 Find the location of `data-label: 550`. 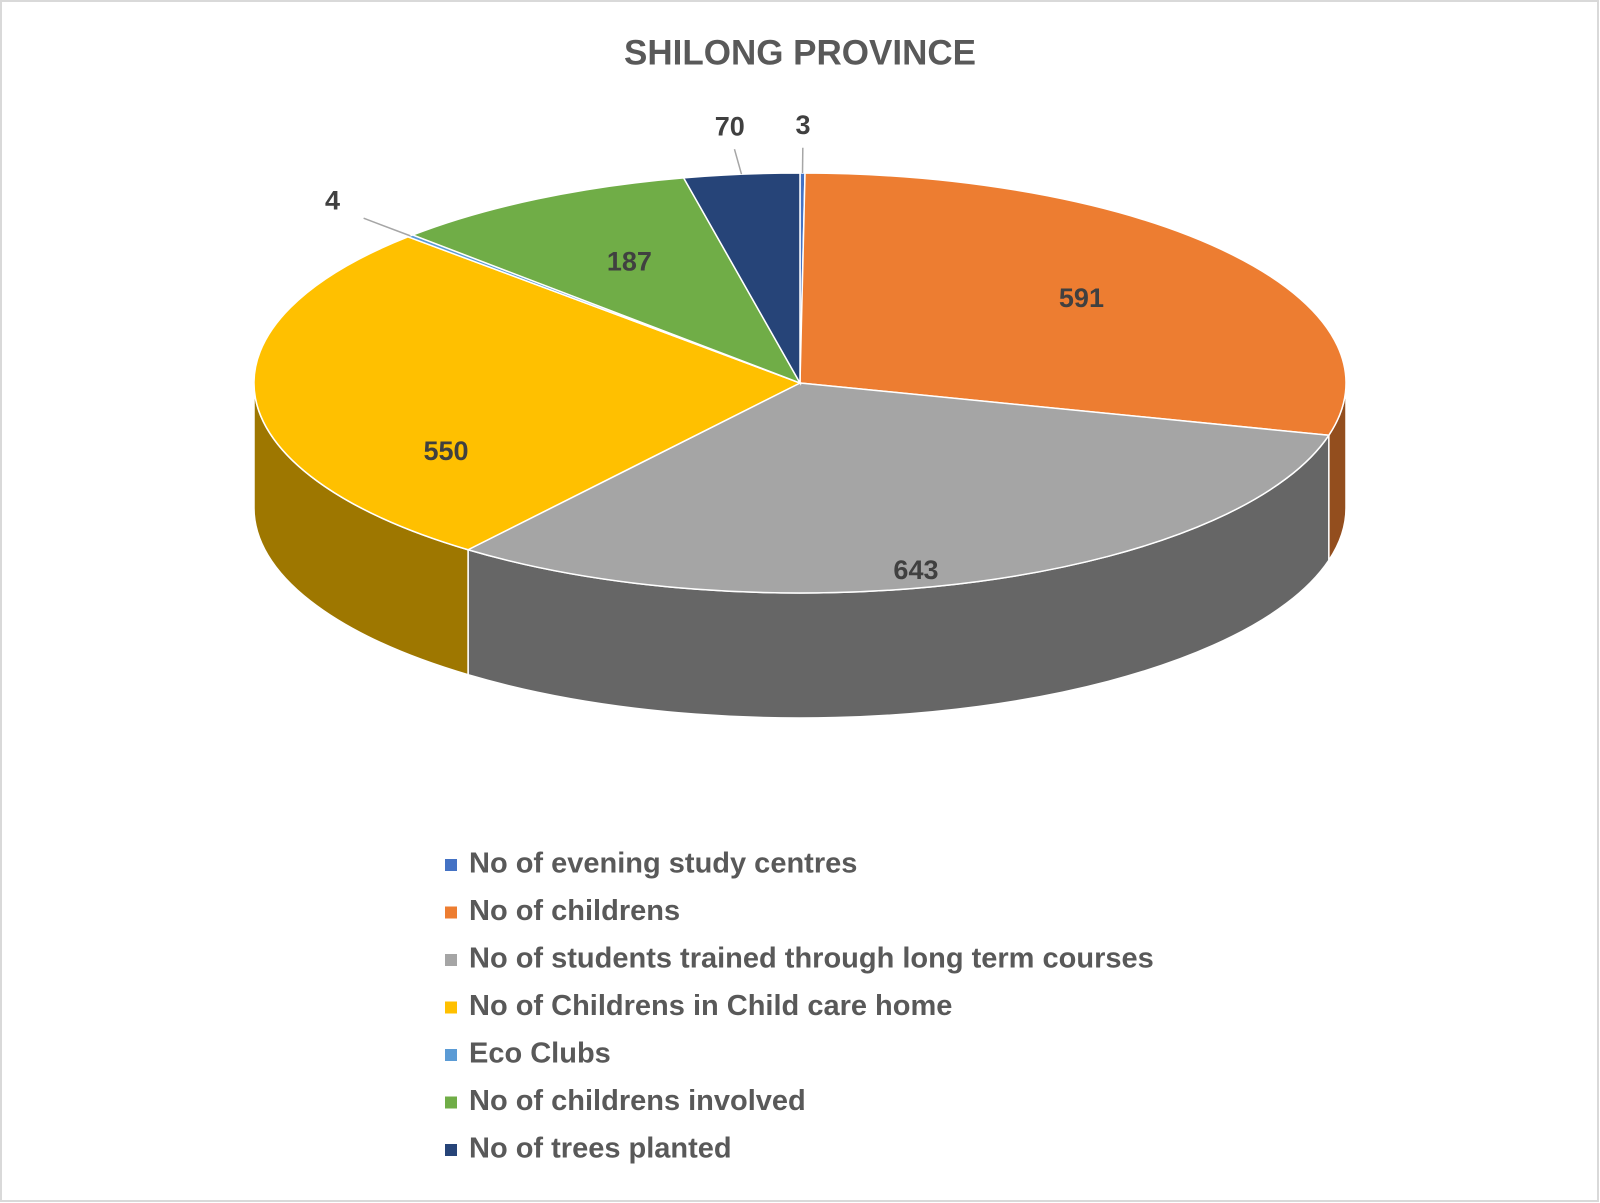

data-label: 550 is located at coordinates (446, 451).